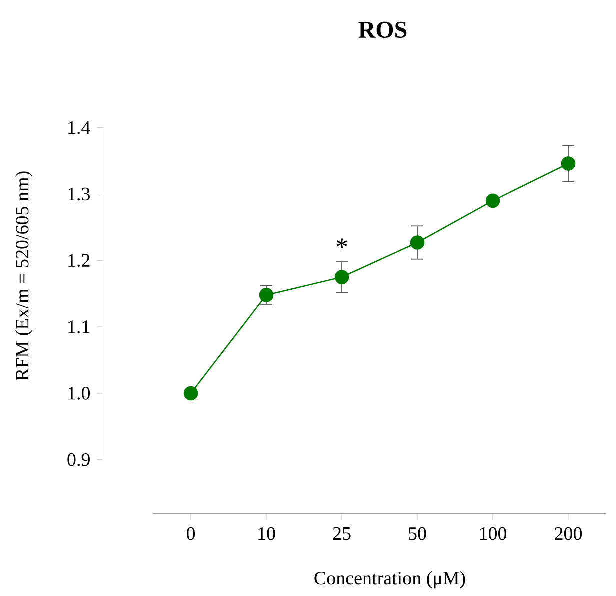  Describe the element at coordinates (568, 533) in the screenshot. I see `x-tick-label: 200` at that location.